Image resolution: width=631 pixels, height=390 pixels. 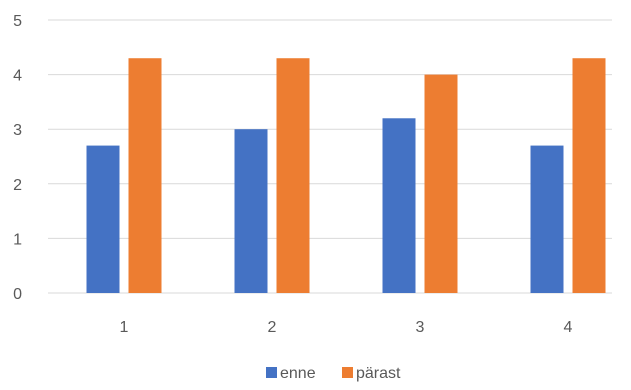 What do you see at coordinates (17, 158) in the screenshot?
I see `y-axis-tick-labels: 0 1 2 3 4 5` at bounding box center [17, 158].